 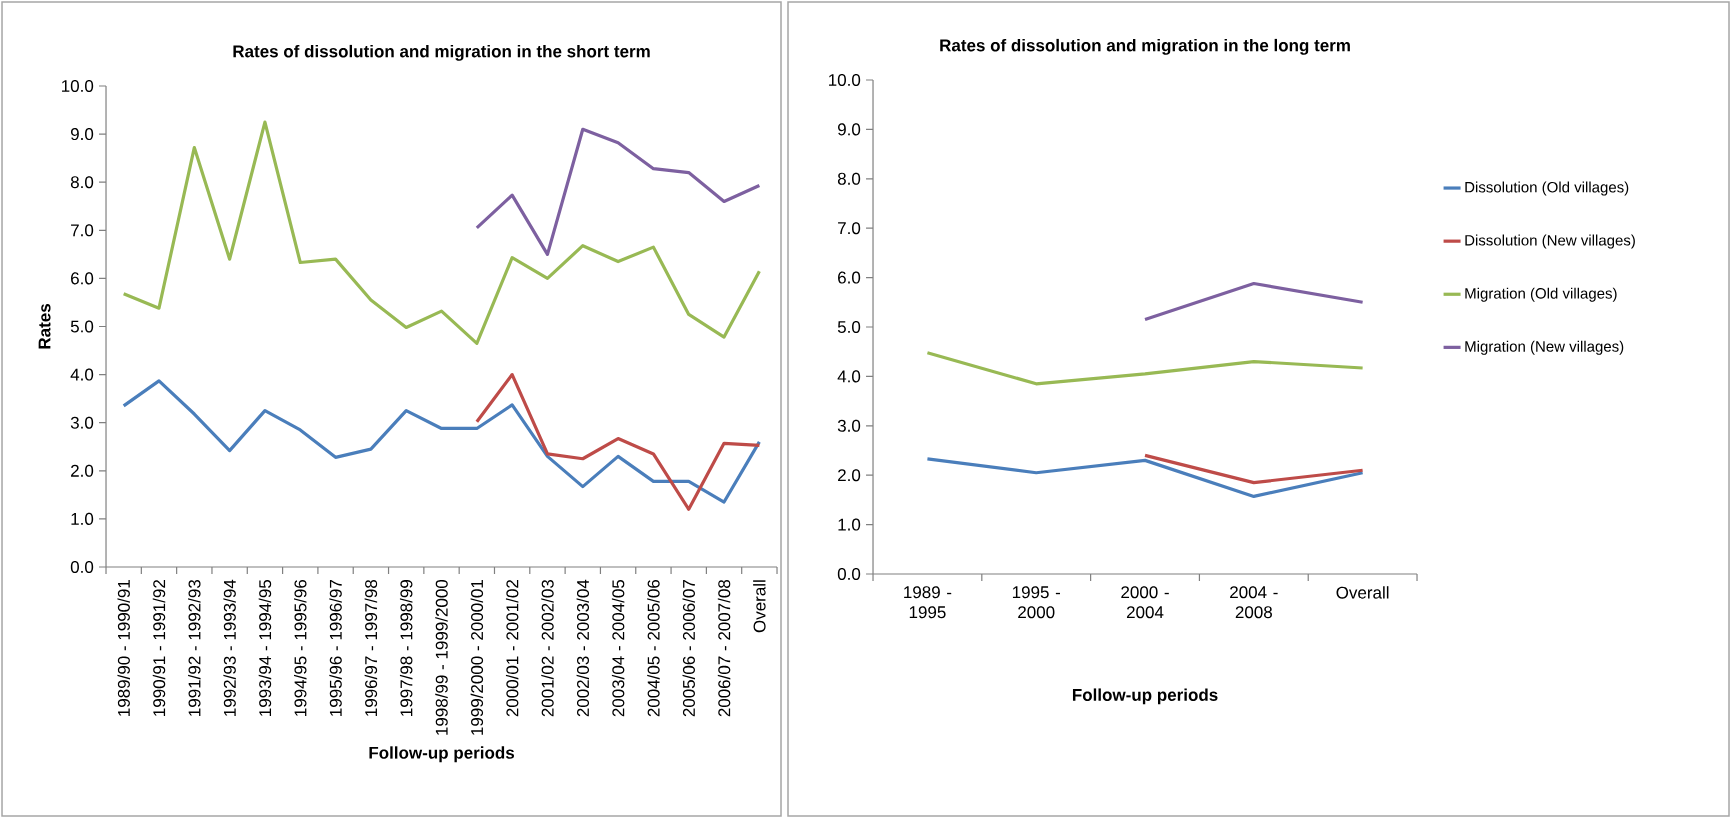 I want to click on x-tick-label: 1995 - 2000, so click(x=1036, y=602).